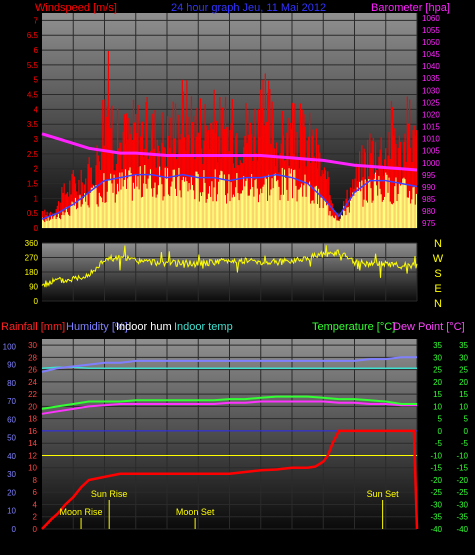 The height and width of the screenshot is (555, 475). Describe the element at coordinates (32, 419) in the screenshot. I see `rainfall-tick-label: 18` at that location.